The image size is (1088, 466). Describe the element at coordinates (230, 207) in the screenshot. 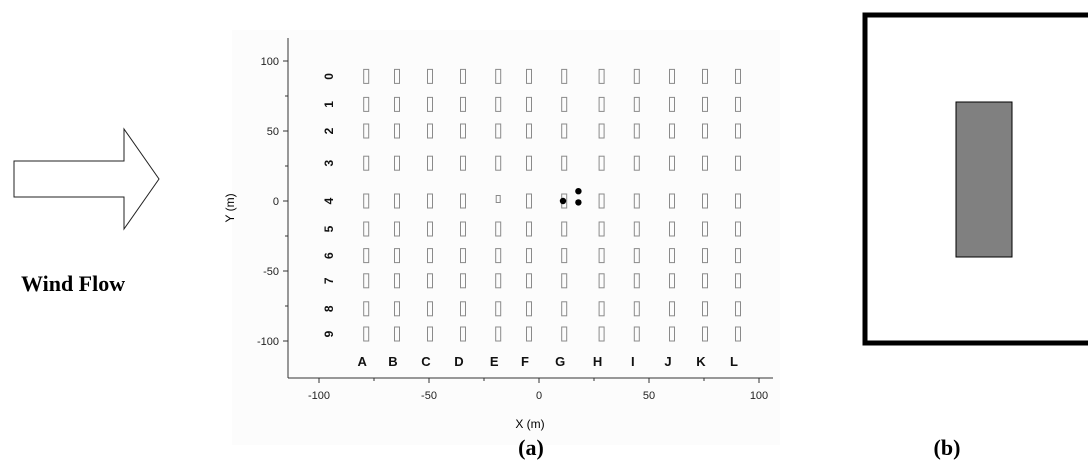

I see `y-axis-label: Y (m)` at that location.